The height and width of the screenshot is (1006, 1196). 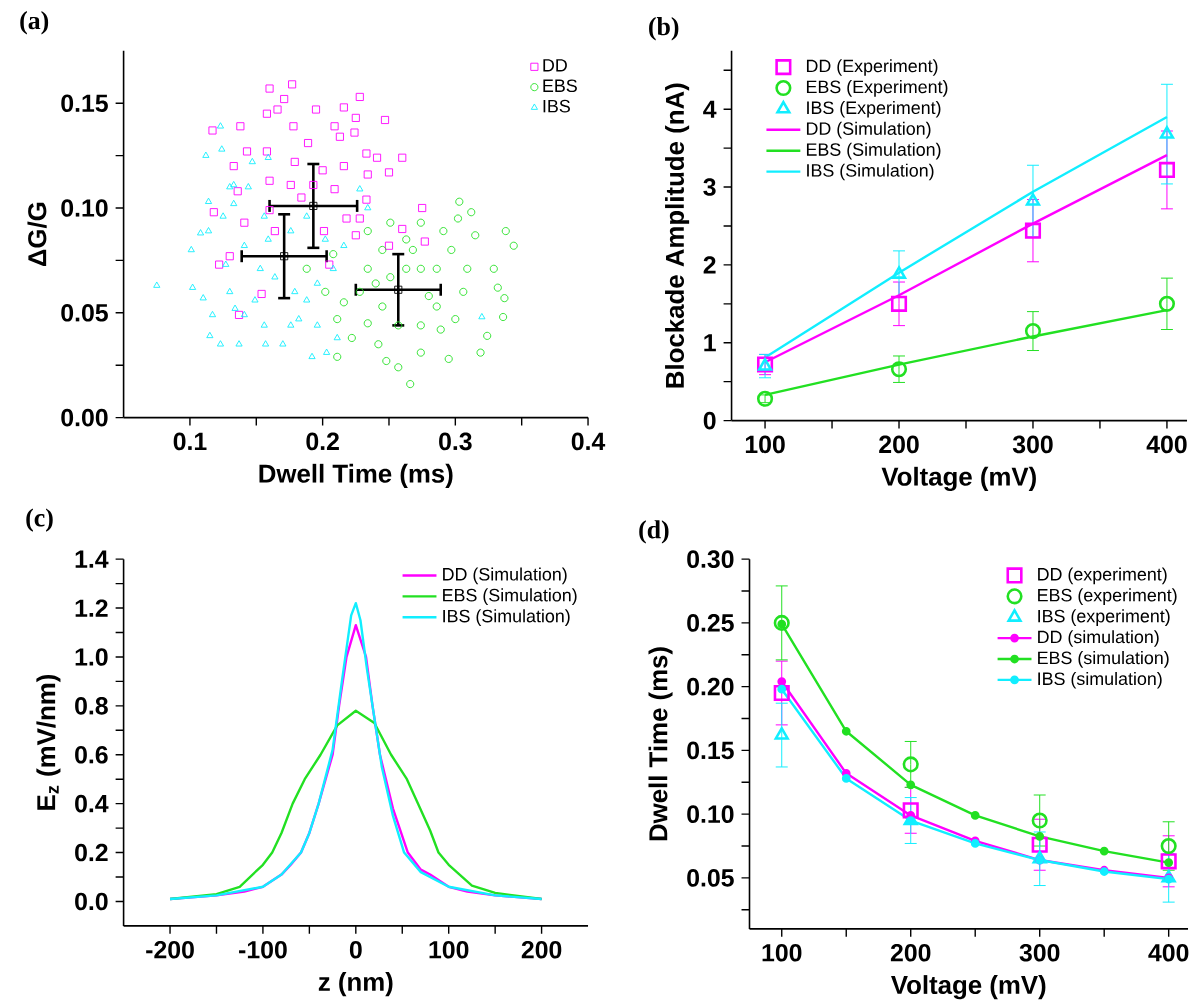 What do you see at coordinates (664, 29) in the screenshot?
I see `chart-title: (b)` at bounding box center [664, 29].